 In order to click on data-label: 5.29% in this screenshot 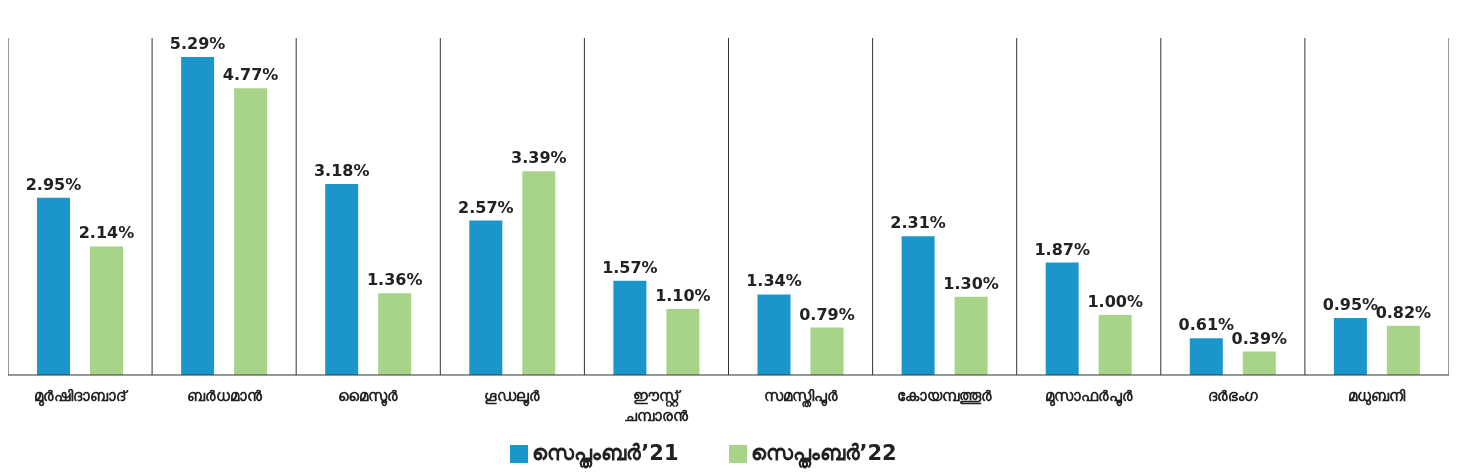, I will do `click(197, 44)`.